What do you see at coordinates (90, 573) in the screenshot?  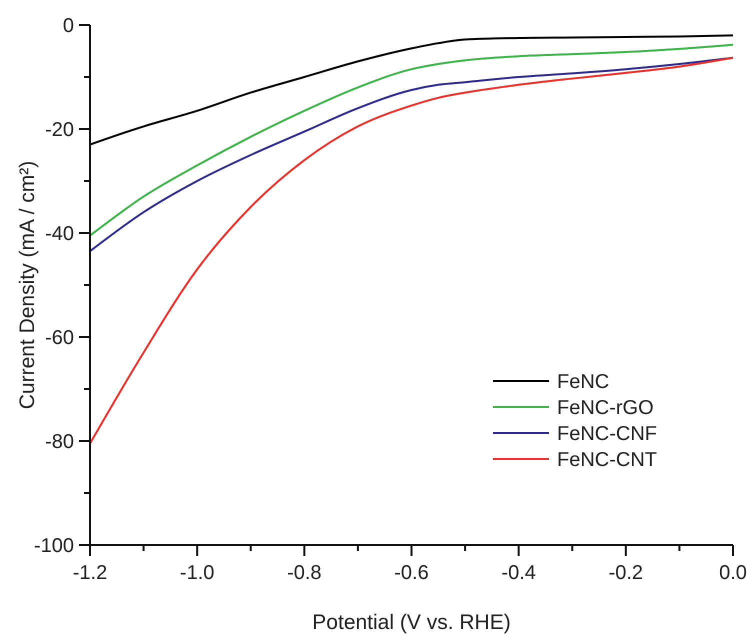 I see `x-tick-label: -1.2` at bounding box center [90, 573].